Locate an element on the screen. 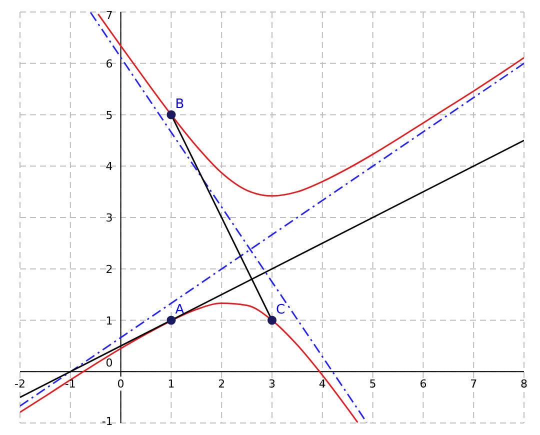 This screenshot has width=540, height=435. y-tick-label: 1 is located at coordinates (109, 321).